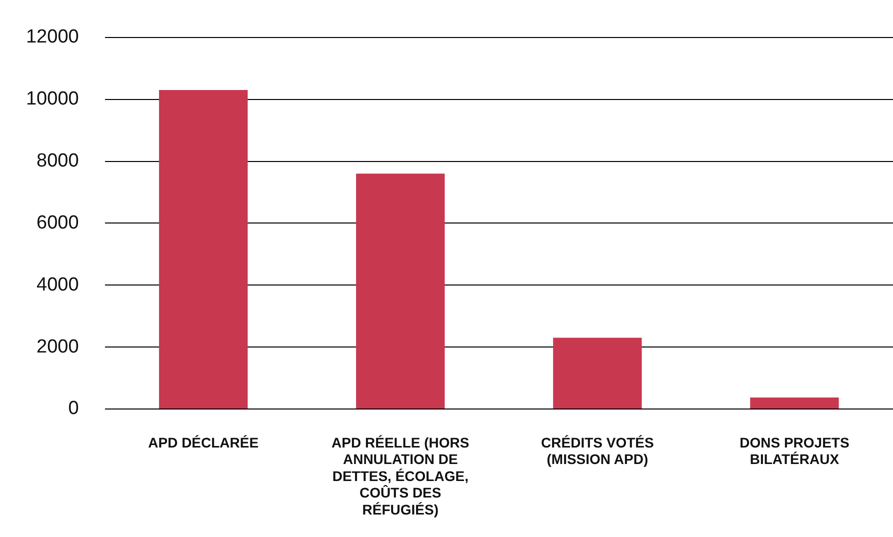 The image size is (893, 537). Describe the element at coordinates (57, 161) in the screenshot. I see `y-tick-label: 8000` at that location.